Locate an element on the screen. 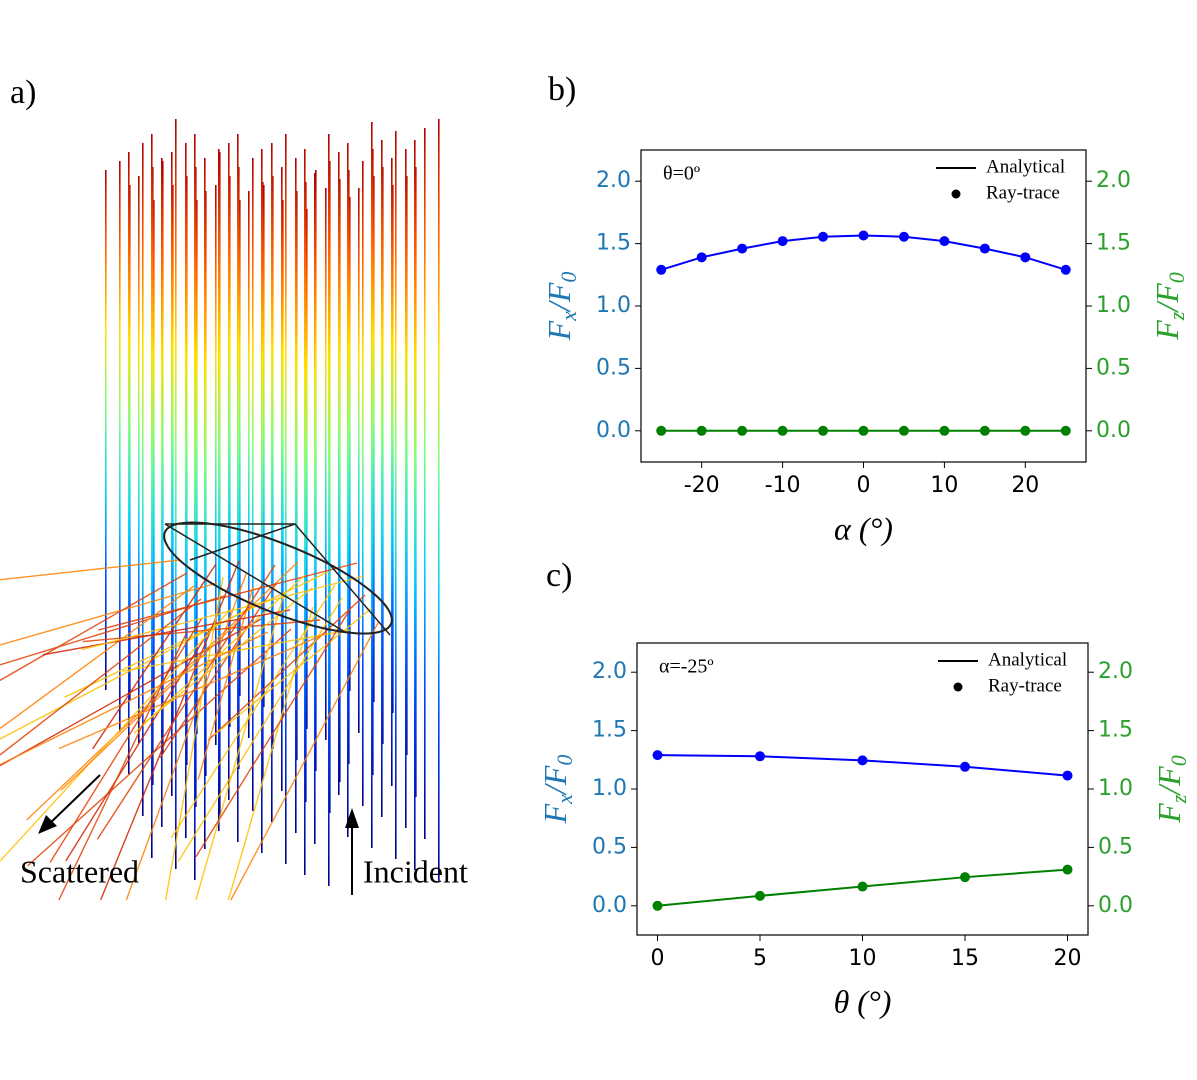  x-axis-label: α (°) is located at coordinates (863, 528).